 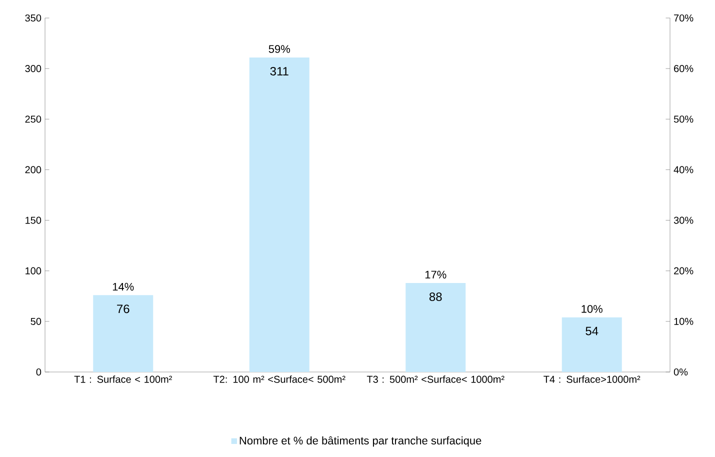 I want to click on y2-tick-label: 60%, so click(x=684, y=68).